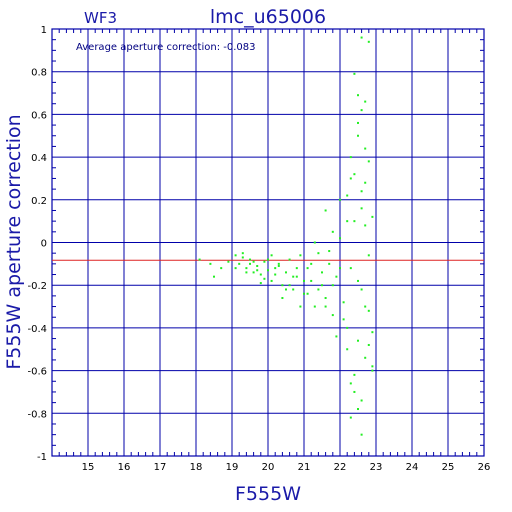 The height and width of the screenshot is (512, 512). What do you see at coordinates (44, 30) in the screenshot?
I see `y-tick-label: 1` at bounding box center [44, 30].